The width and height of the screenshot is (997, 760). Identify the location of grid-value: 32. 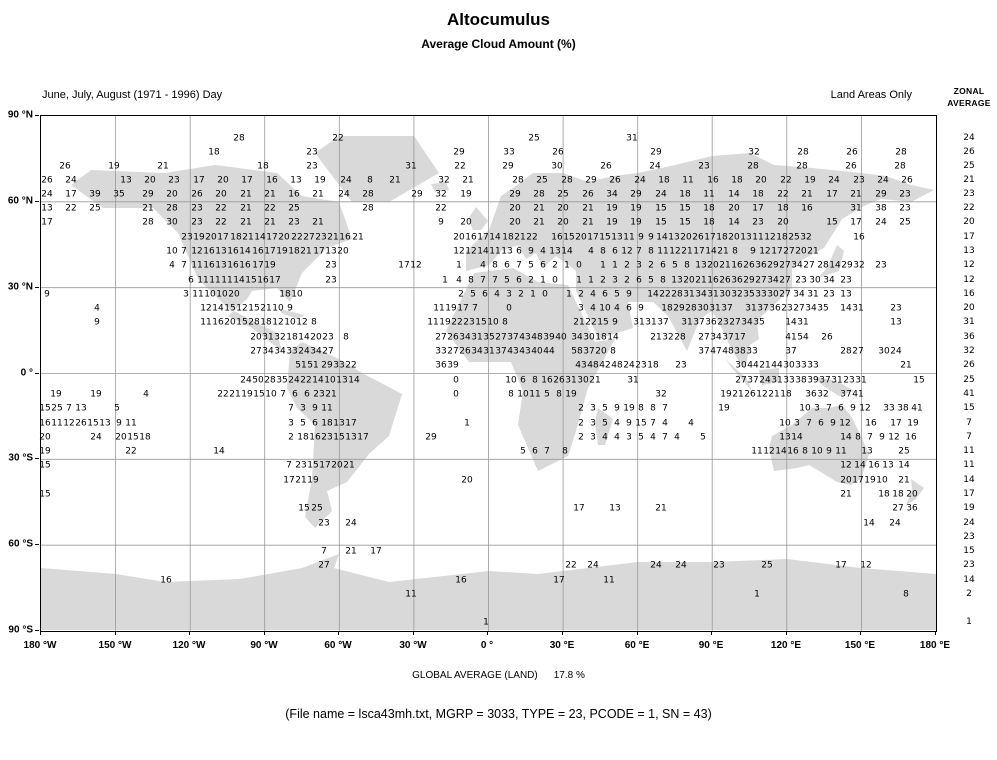
(441, 194).